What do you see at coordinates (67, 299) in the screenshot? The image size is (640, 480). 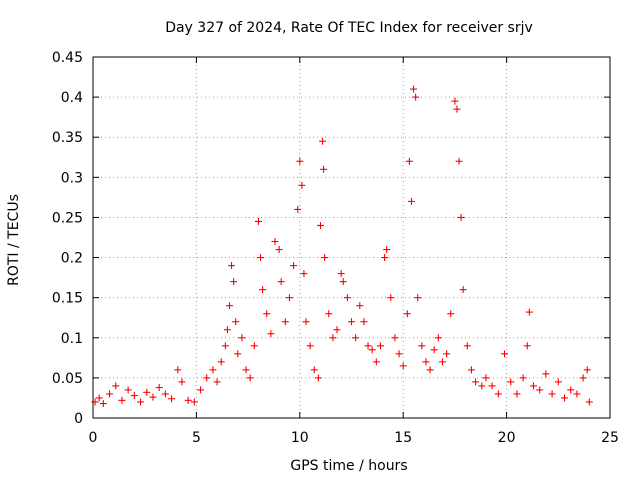 I see `y-tick-label: 0.15` at bounding box center [67, 299].